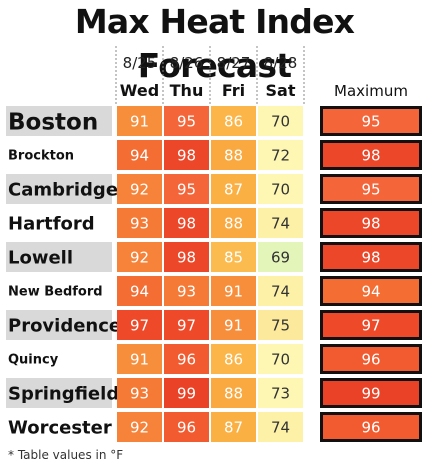  What do you see at coordinates (139, 90) in the screenshot?
I see `day-label: Wed` at bounding box center [139, 90].